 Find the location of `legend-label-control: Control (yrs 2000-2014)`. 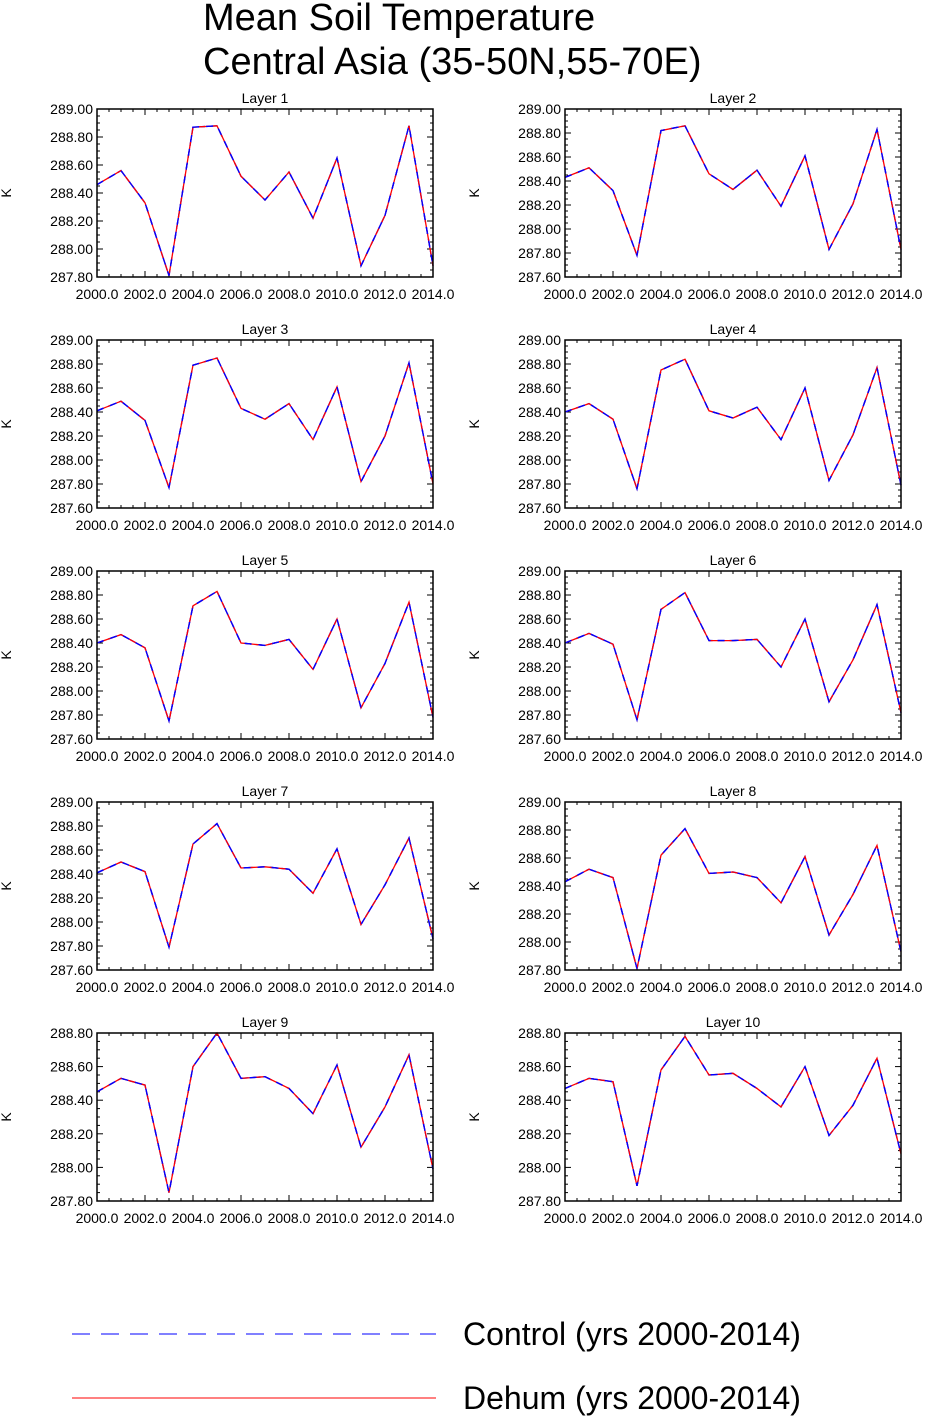

legend-label-control: Control (yrs 2000-2014) is located at coordinates (632, 1334).